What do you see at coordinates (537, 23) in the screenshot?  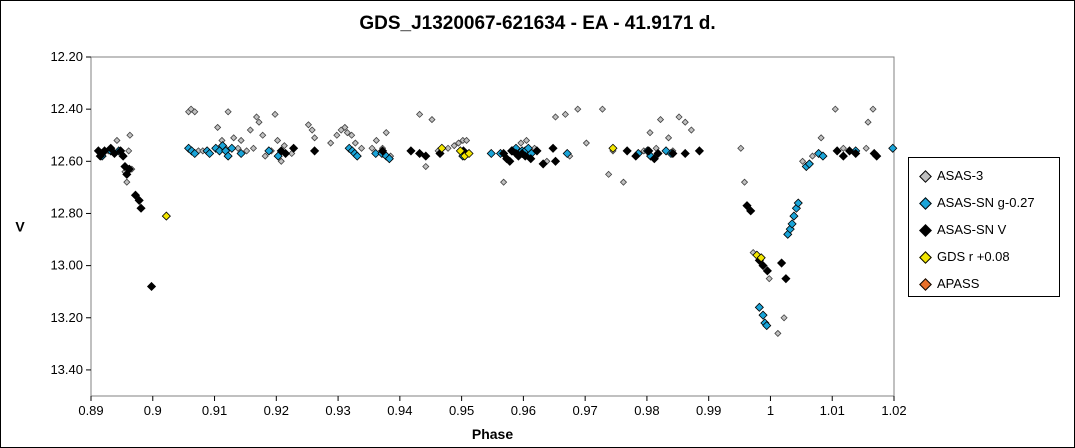 I see `chart-title: GDS_J1320067-621634 - EA - 41.9171 d.` at bounding box center [537, 23].